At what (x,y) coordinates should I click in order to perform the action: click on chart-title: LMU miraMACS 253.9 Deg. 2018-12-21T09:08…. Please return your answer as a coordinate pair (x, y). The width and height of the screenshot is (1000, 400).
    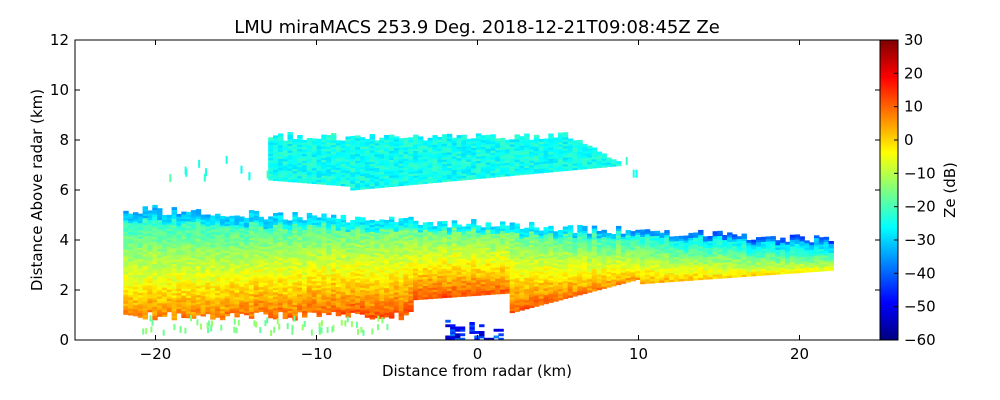
    Looking at the image, I should click on (477, 27).